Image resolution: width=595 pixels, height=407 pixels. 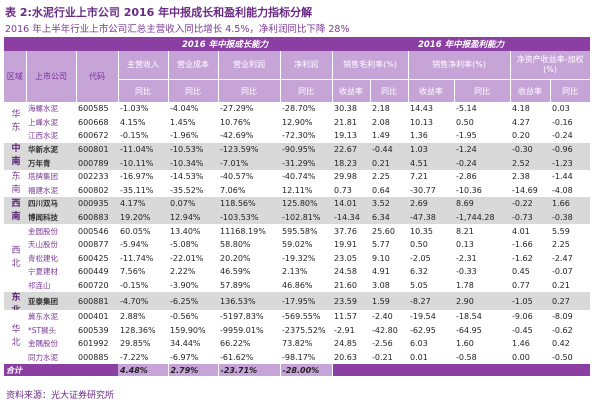 What do you see at coordinates (304, 330) in the screenshot?
I see `value-cell: -2375.52%` at bounding box center [304, 330].